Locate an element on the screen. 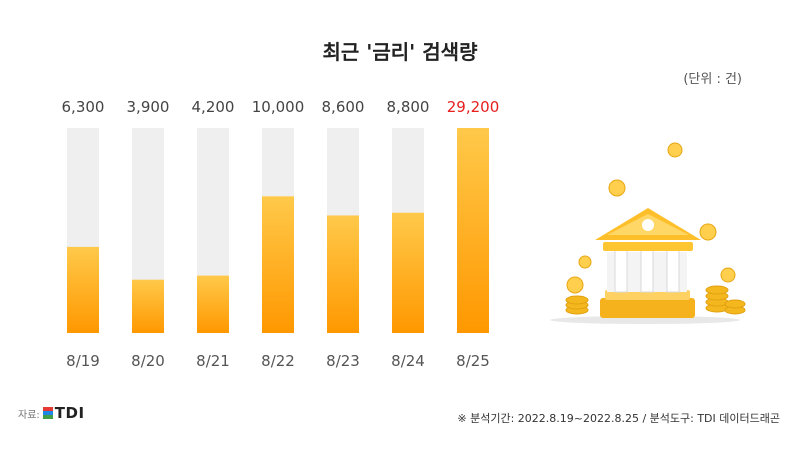 Image resolution: width=800 pixels, height=451 pixels. category-label: 8/24 is located at coordinates (408, 361).